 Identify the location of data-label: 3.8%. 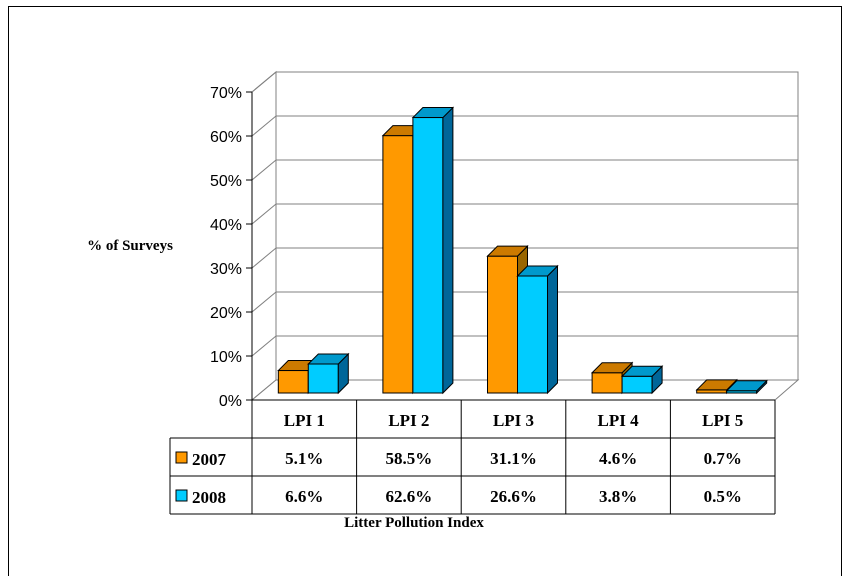
(618, 496).